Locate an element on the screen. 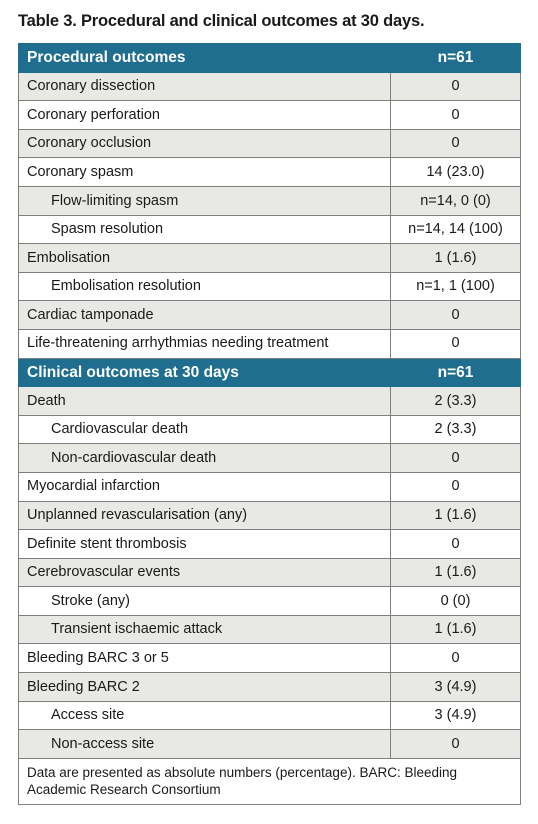  procedural-header-label: Procedural outcomes is located at coordinates (204, 58).